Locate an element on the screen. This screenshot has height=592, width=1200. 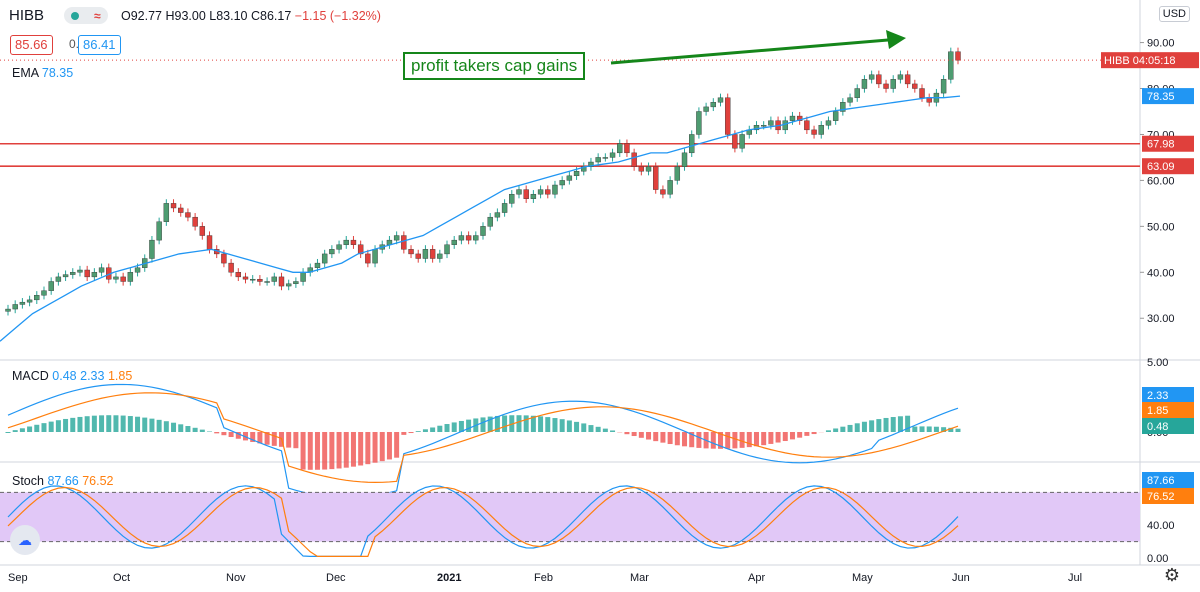
time-tick-label: Jul is located at coordinates (1075, 578).